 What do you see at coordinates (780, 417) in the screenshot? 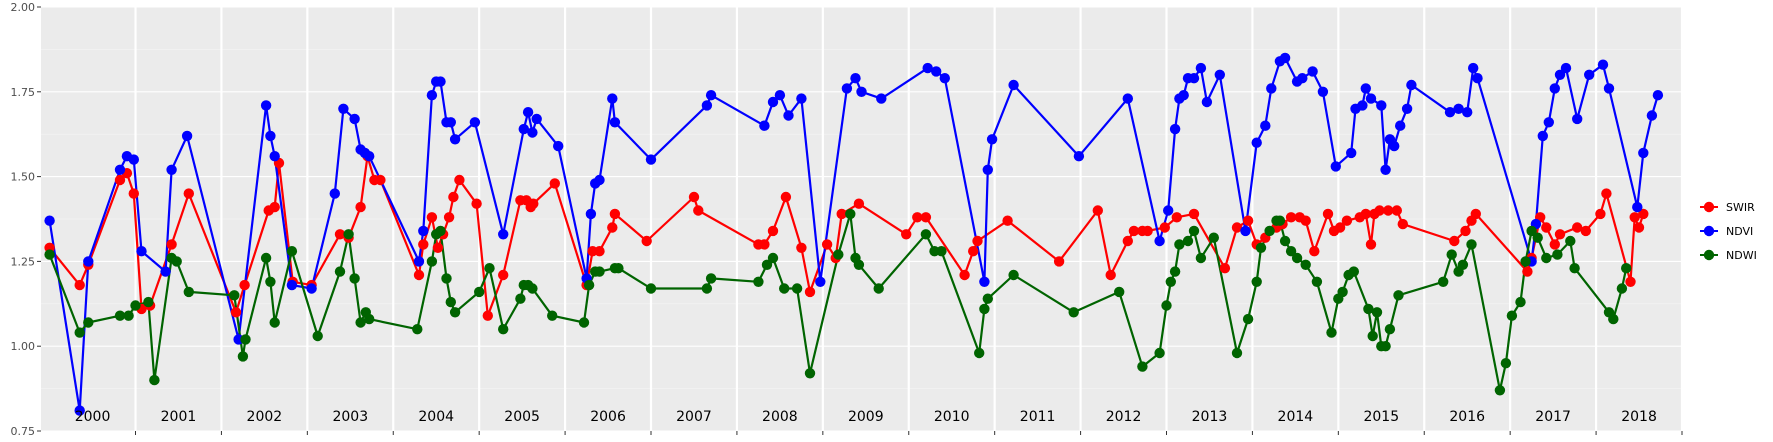
I see `year-label: 2008` at bounding box center [780, 417].